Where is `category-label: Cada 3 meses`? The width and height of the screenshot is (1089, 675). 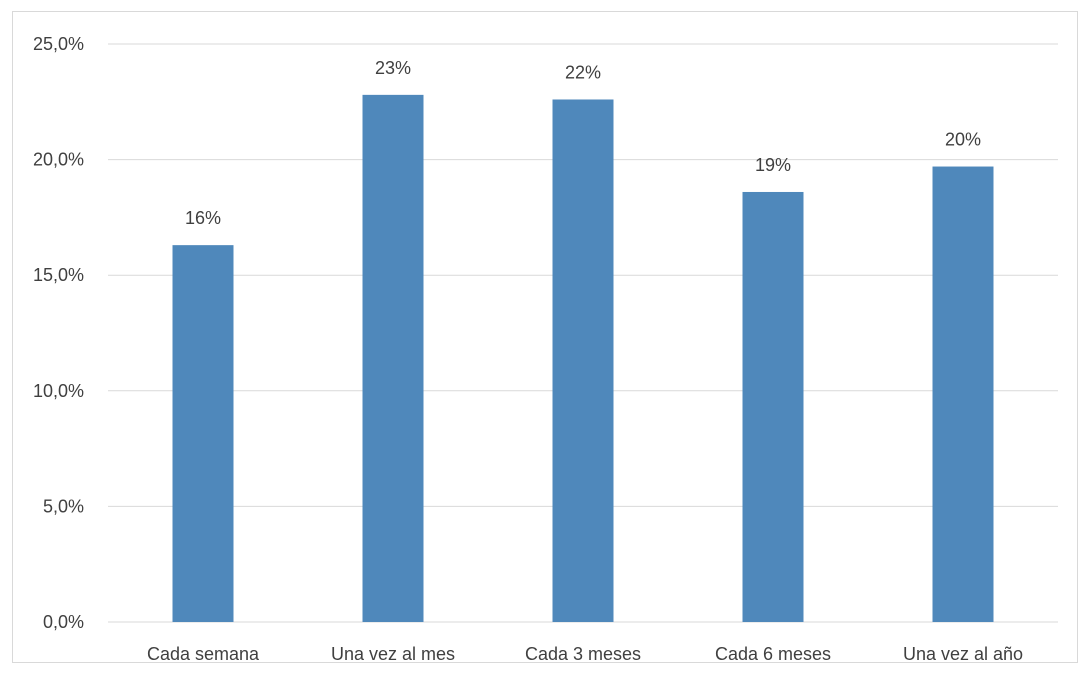 category-label: Cada 3 meses is located at coordinates (583, 654).